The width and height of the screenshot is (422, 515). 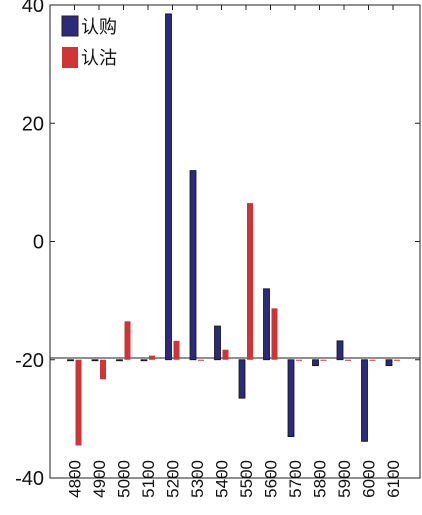 I want to click on y-tick-label: 40, so click(x=33, y=8).